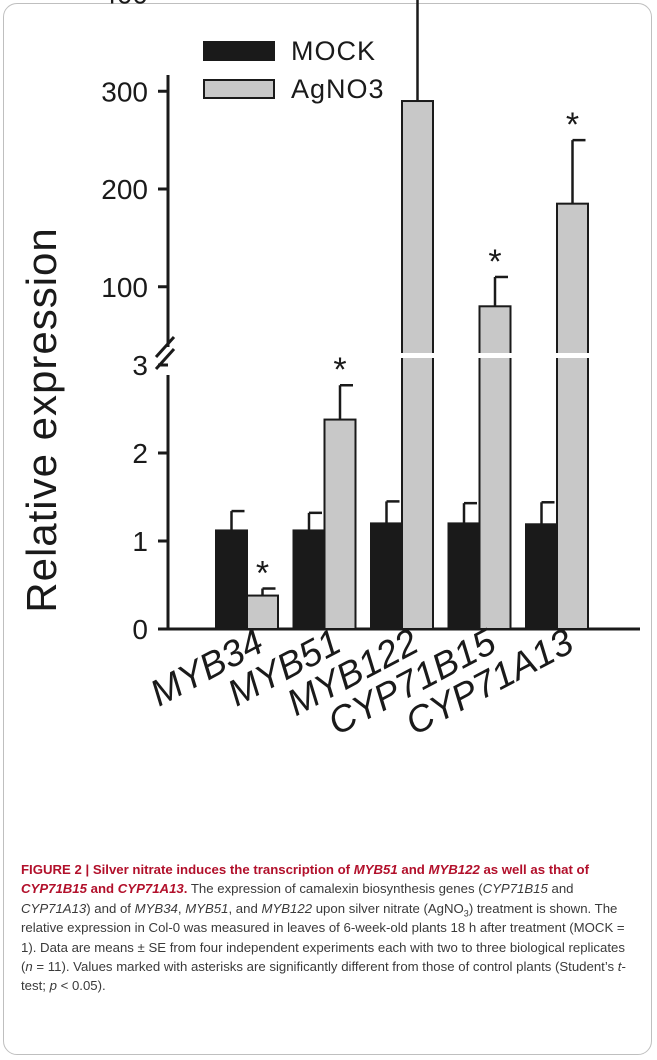 This screenshot has height=1060, width=657. What do you see at coordinates (124, 91) in the screenshot?
I see `y-tick-label: 300` at bounding box center [124, 91].